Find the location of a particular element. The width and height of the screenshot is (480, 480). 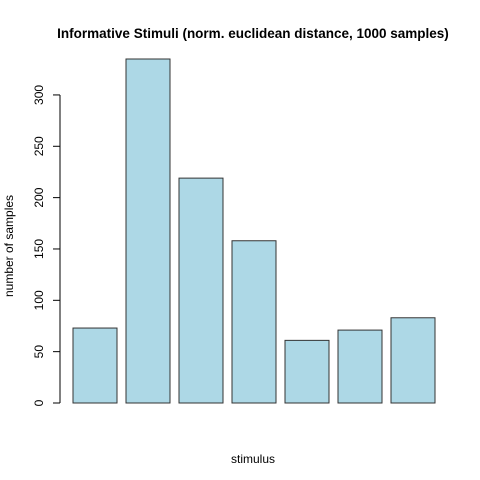

x-axis-label: stimulus is located at coordinates (253, 459).